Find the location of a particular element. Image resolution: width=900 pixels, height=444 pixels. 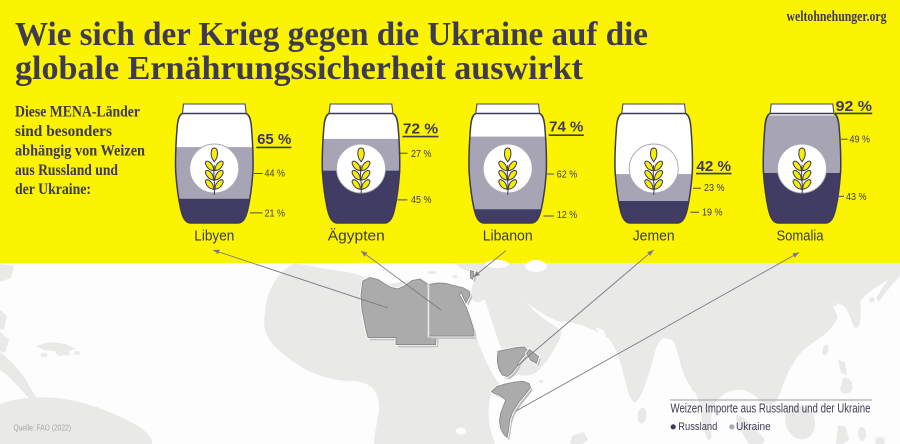

svg-text: 49 % is located at coordinates (860, 140).